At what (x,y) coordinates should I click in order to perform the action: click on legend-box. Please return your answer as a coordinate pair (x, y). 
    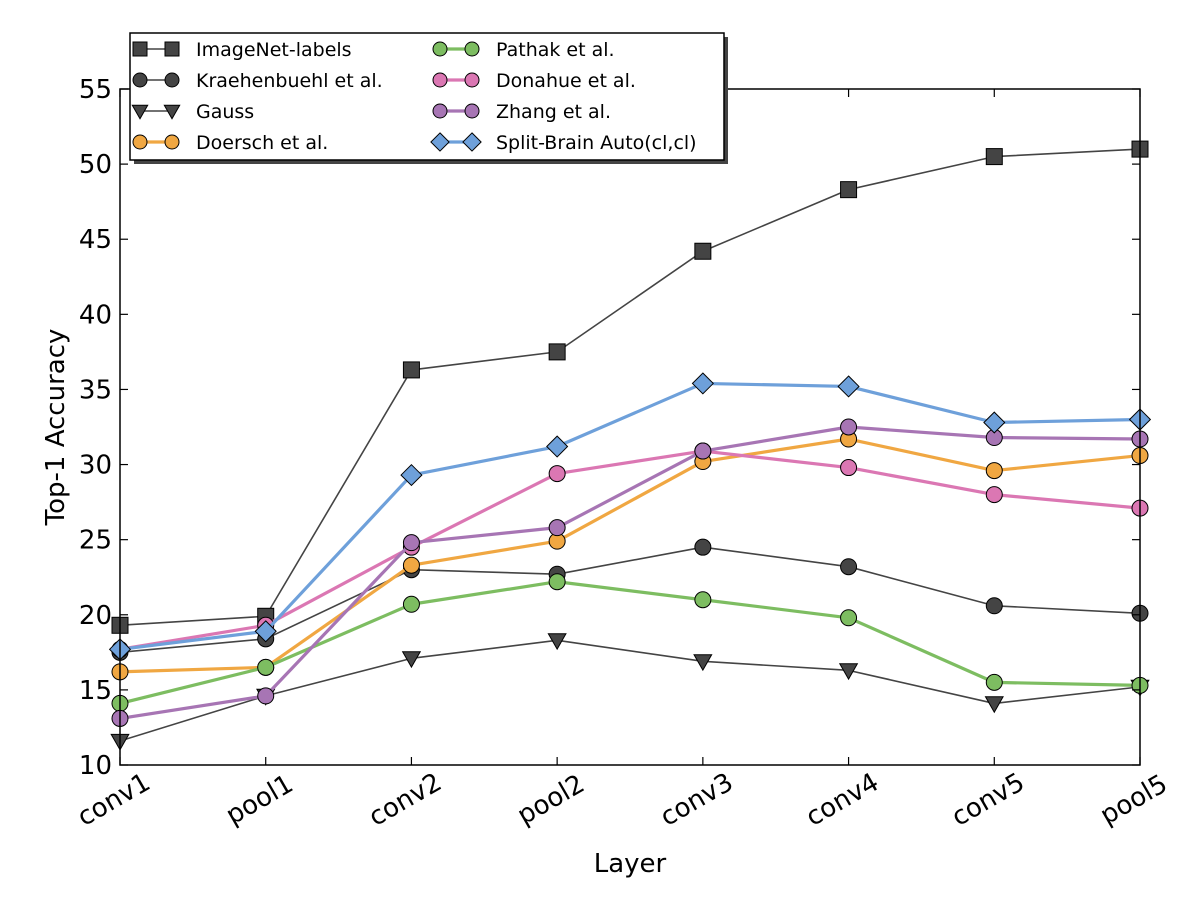
    Looking at the image, I should click on (427, 96).